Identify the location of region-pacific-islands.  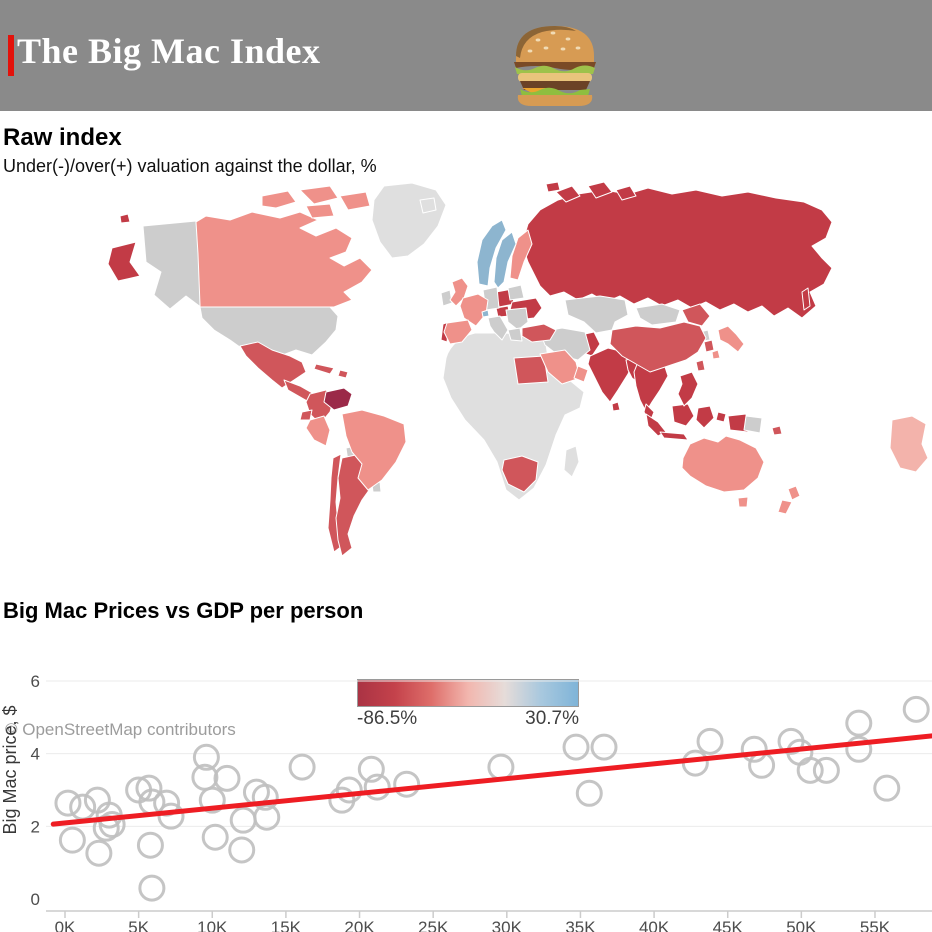
(909, 444).